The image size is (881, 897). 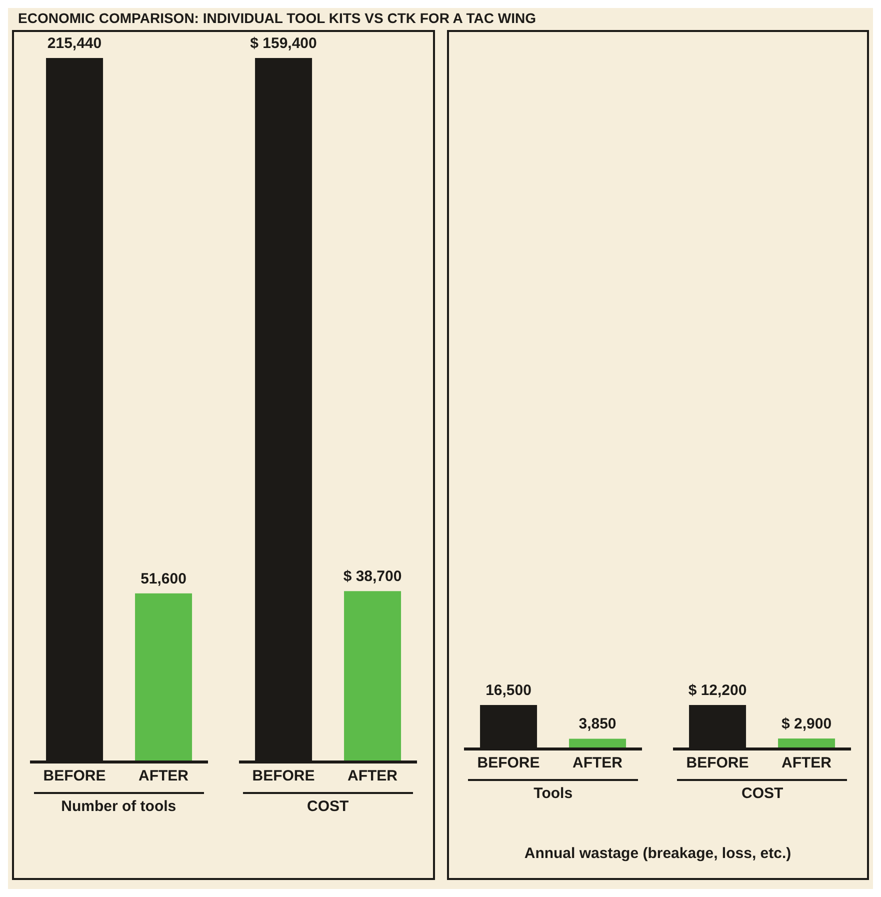 I want to click on data-label: 16,500, so click(x=509, y=690).